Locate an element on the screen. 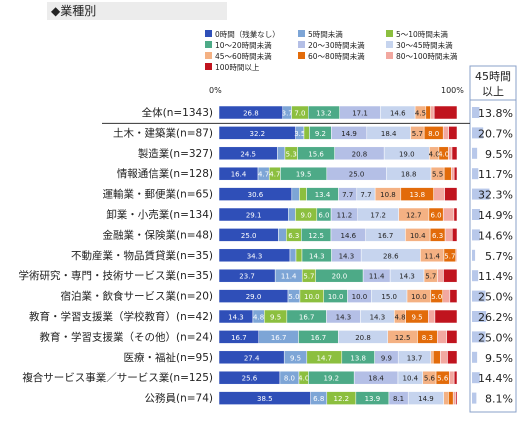 This screenshot has height=431, width=521. bar-value-label: 5.3 is located at coordinates (291, 154).